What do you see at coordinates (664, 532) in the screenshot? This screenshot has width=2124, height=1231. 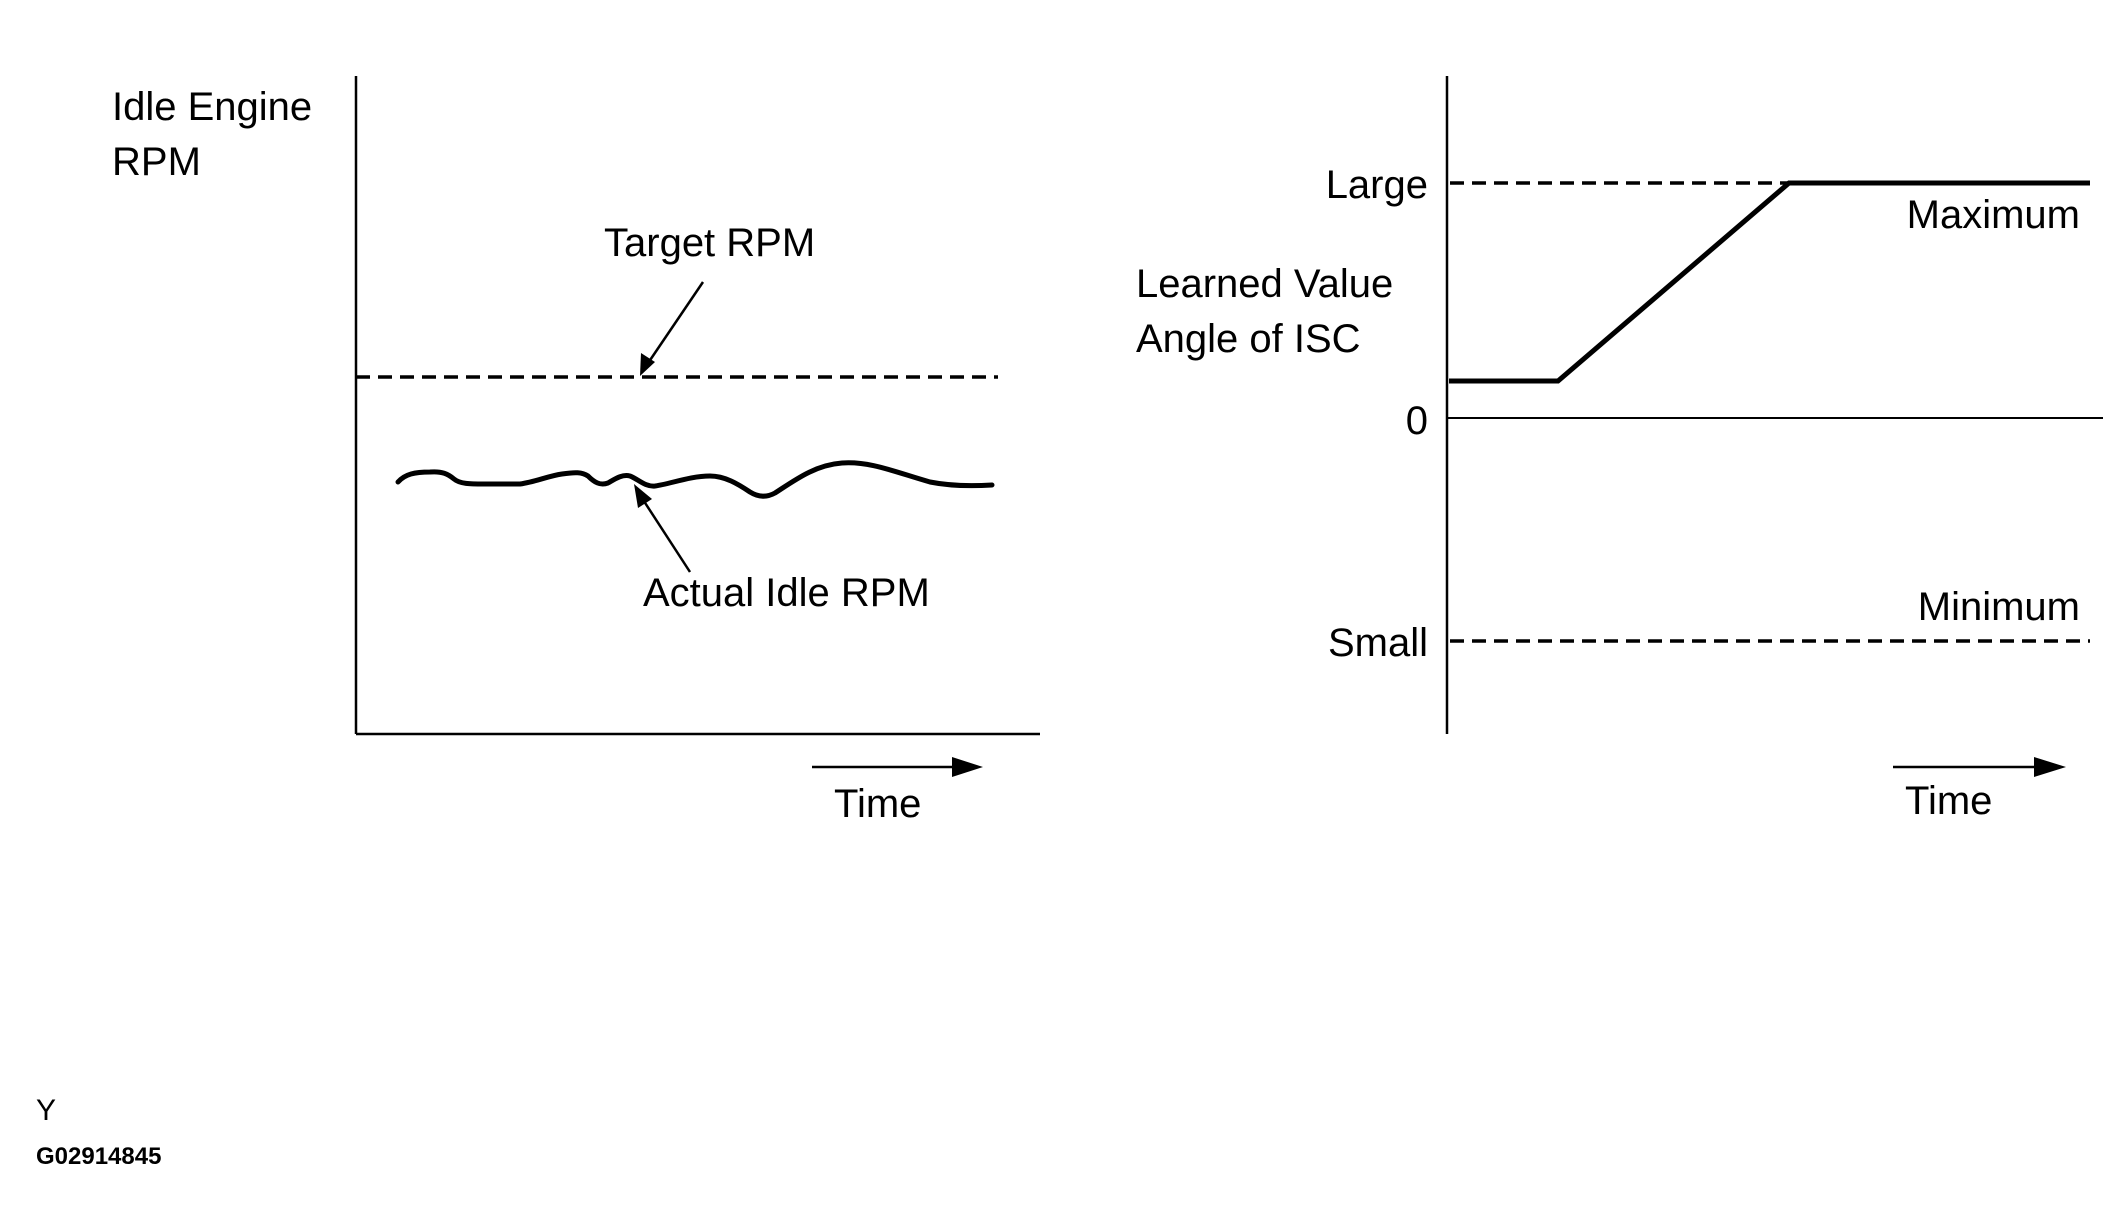 I see `actual-idle-rpm-arrow` at bounding box center [664, 532].